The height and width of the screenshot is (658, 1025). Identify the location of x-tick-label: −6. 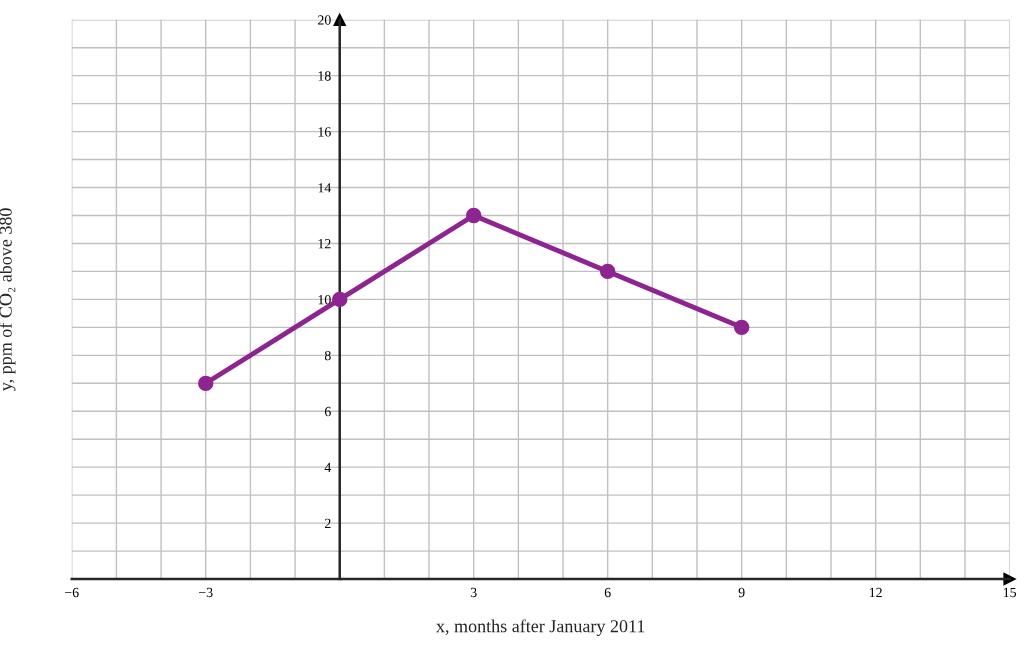
(72, 592).